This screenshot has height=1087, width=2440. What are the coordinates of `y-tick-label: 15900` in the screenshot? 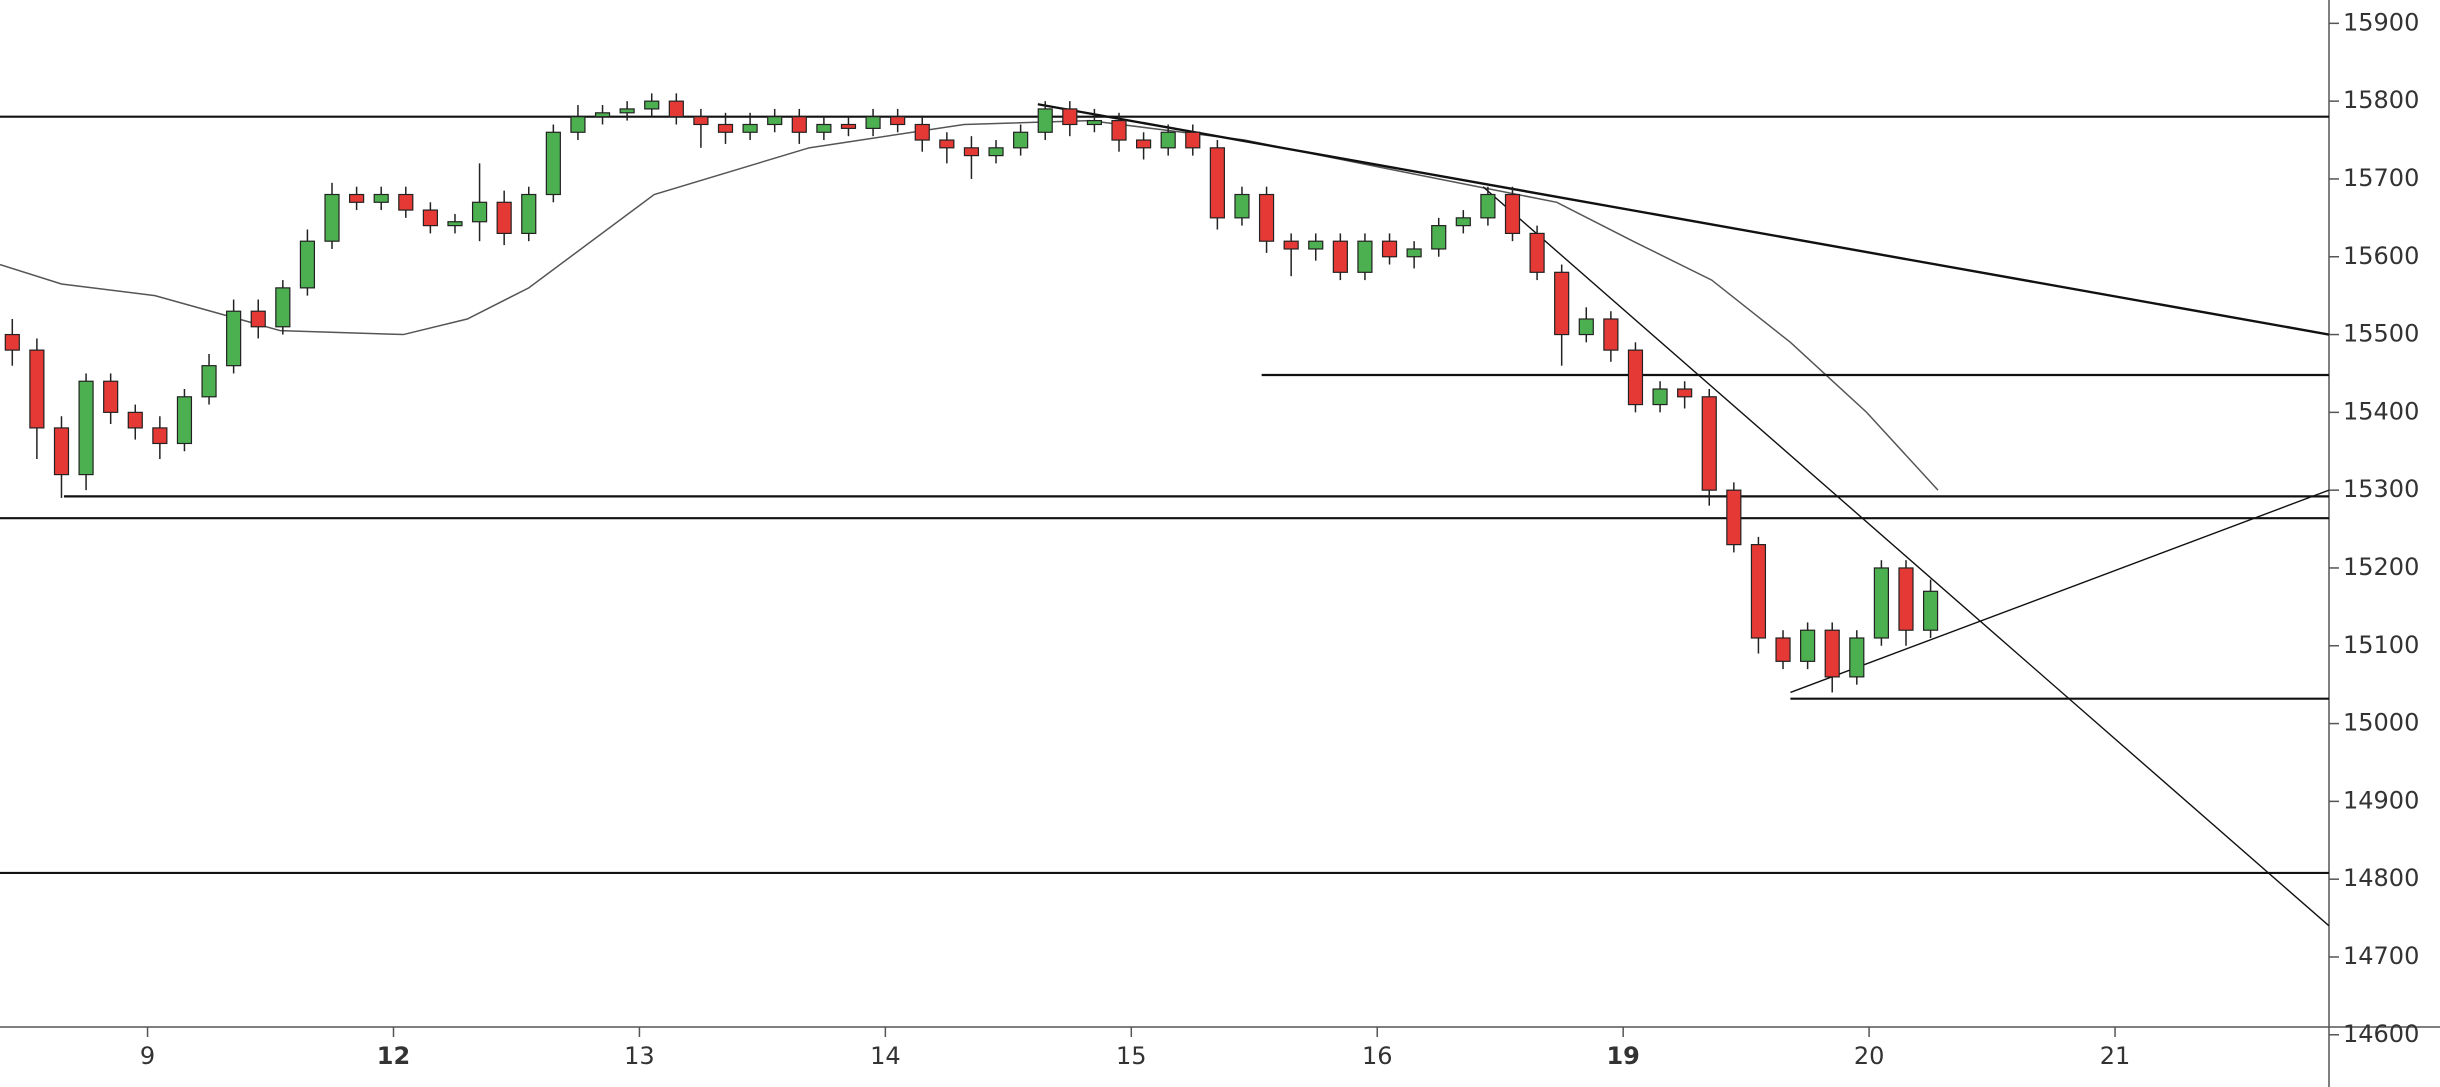 It's located at (2381, 22).